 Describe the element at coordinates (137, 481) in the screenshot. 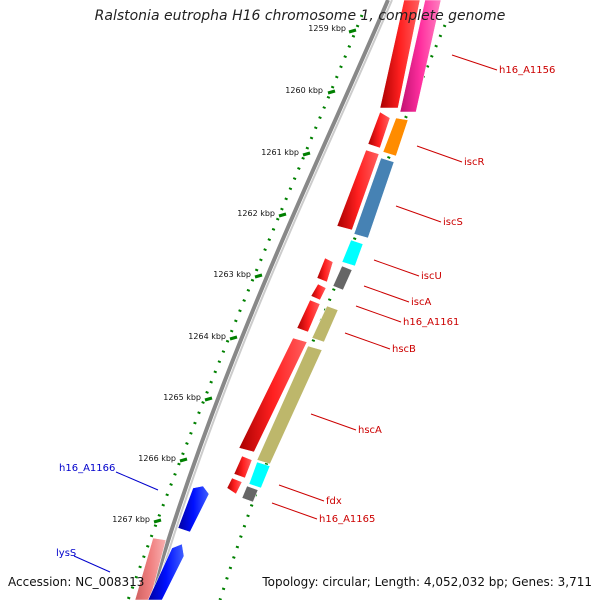

I see `leader-h16_A1166` at that location.